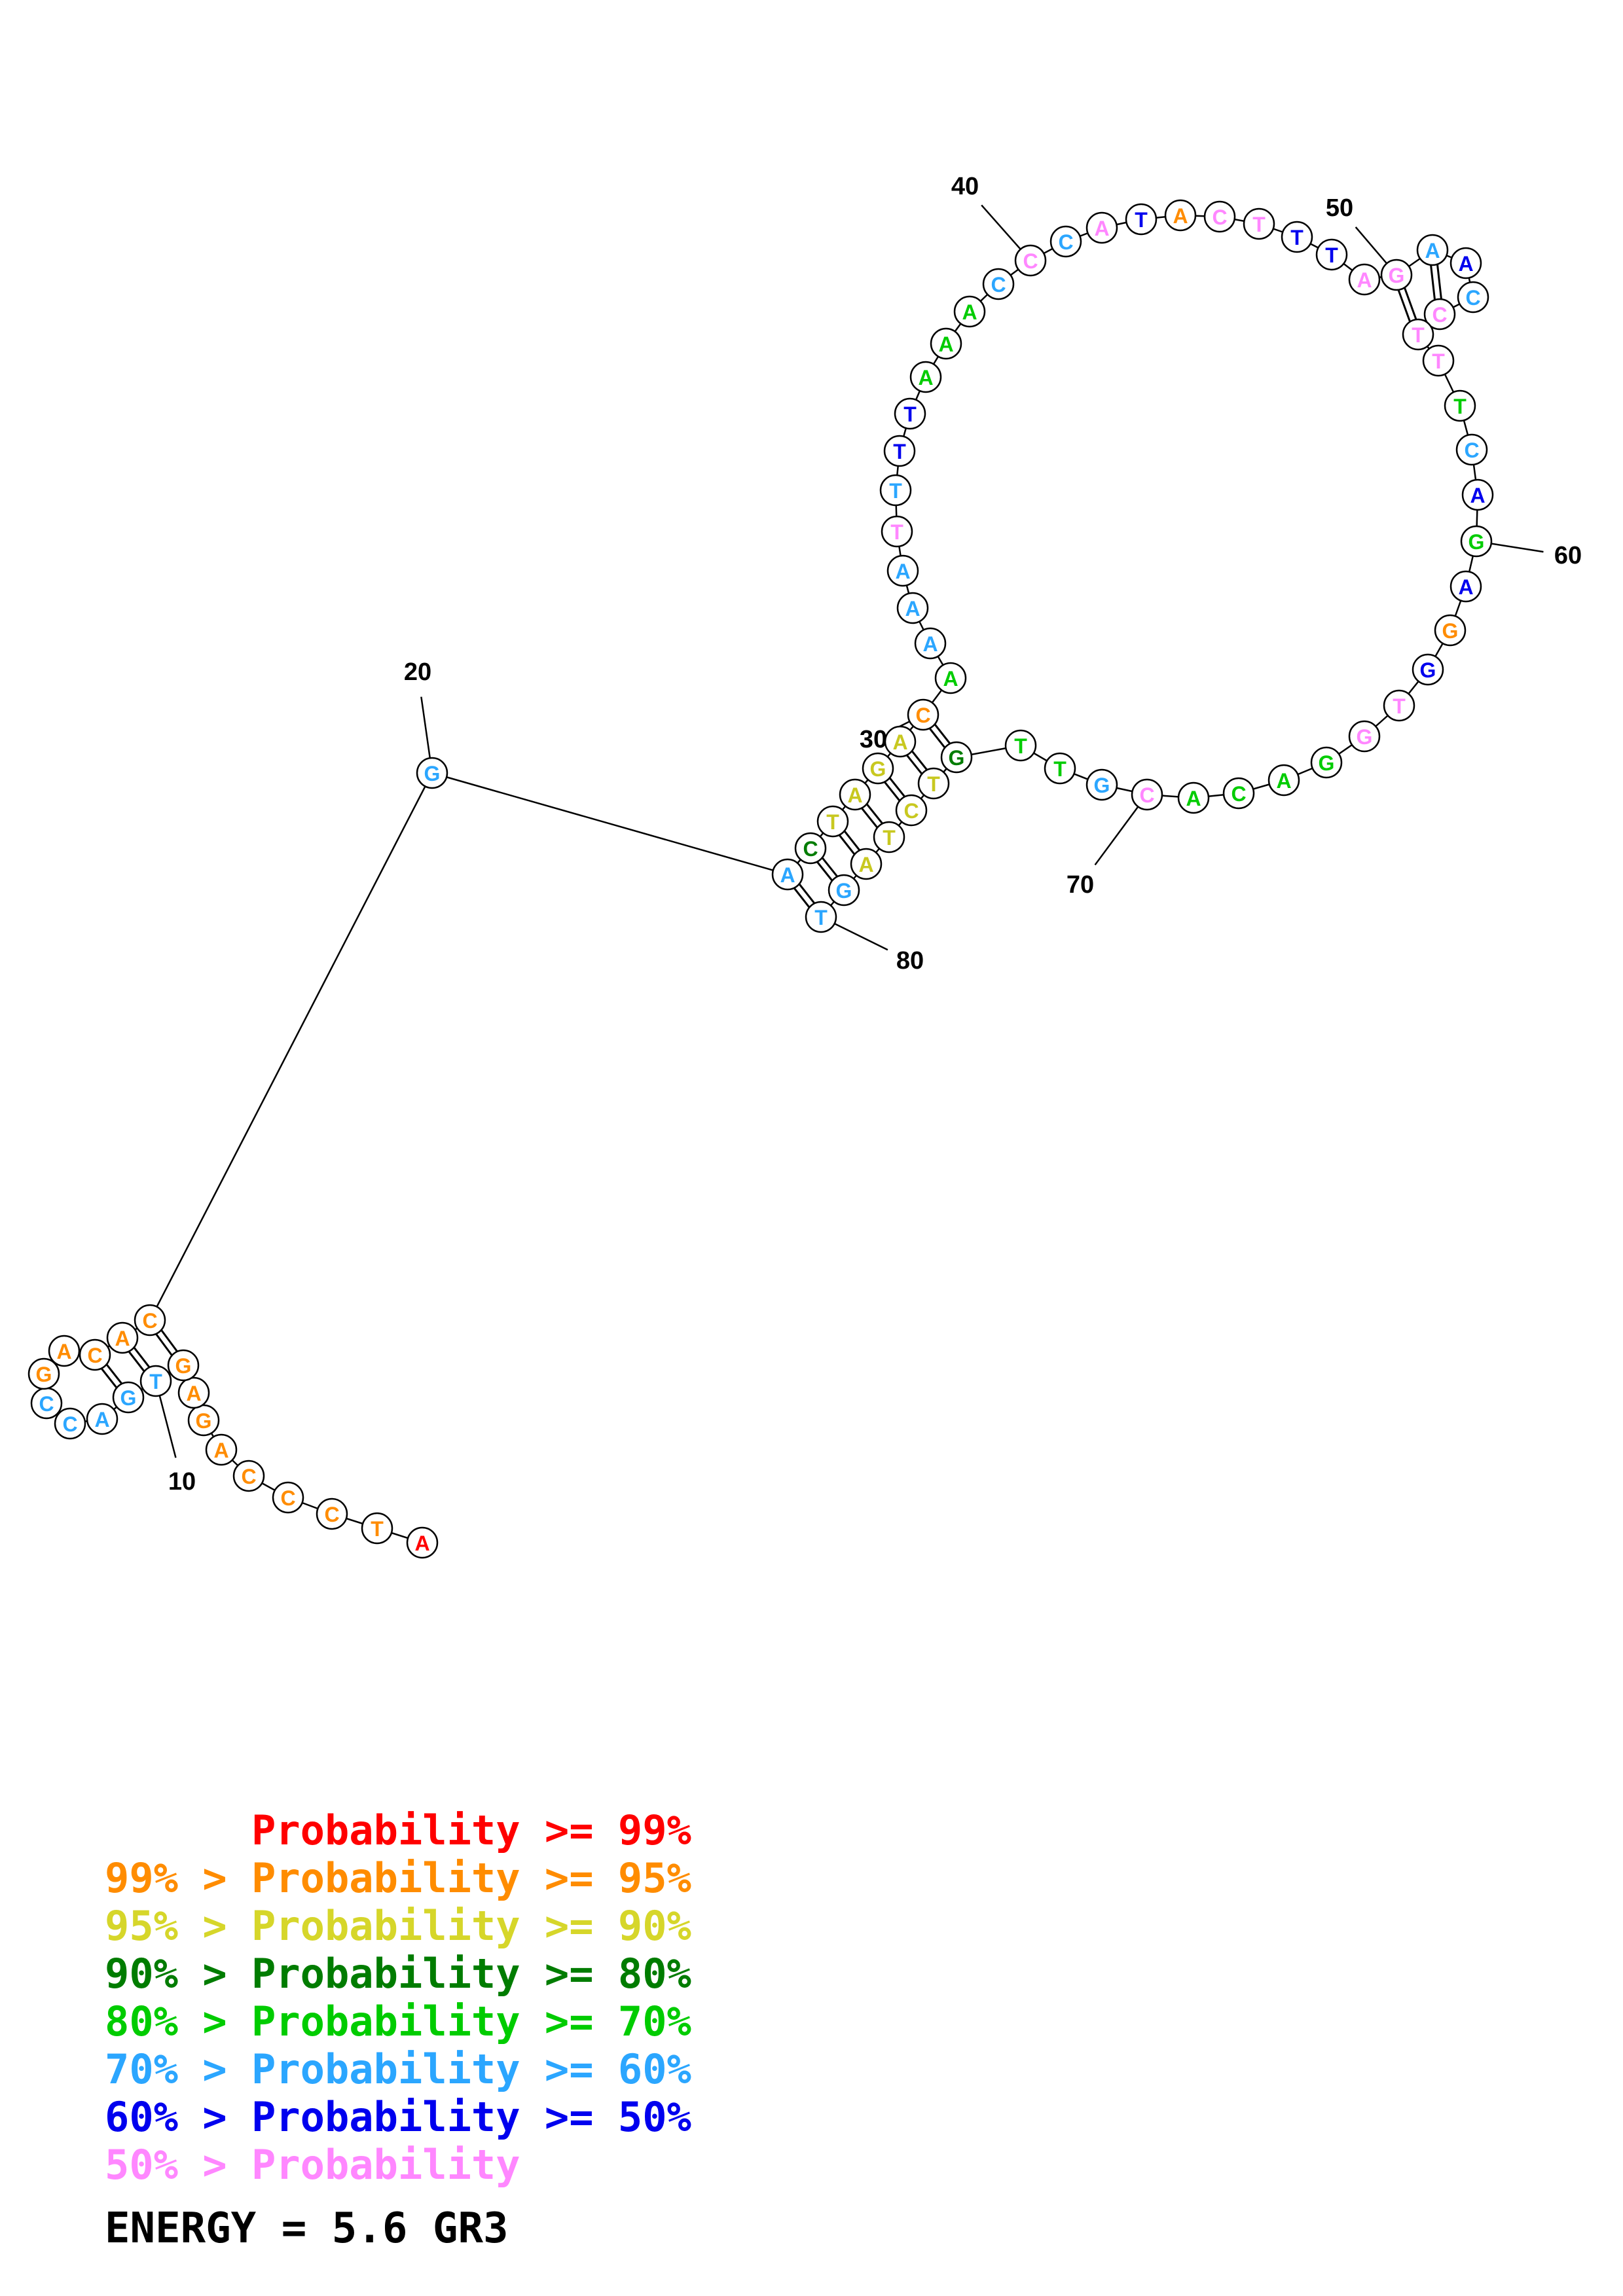  What do you see at coordinates (1080, 885) in the screenshot?
I see `position-label: 70` at bounding box center [1080, 885].